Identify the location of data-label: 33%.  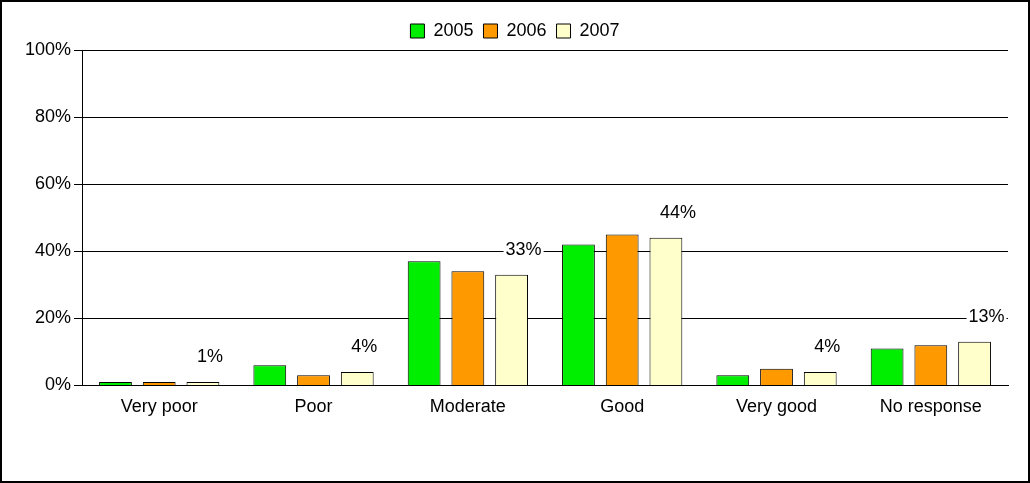
(523, 248).